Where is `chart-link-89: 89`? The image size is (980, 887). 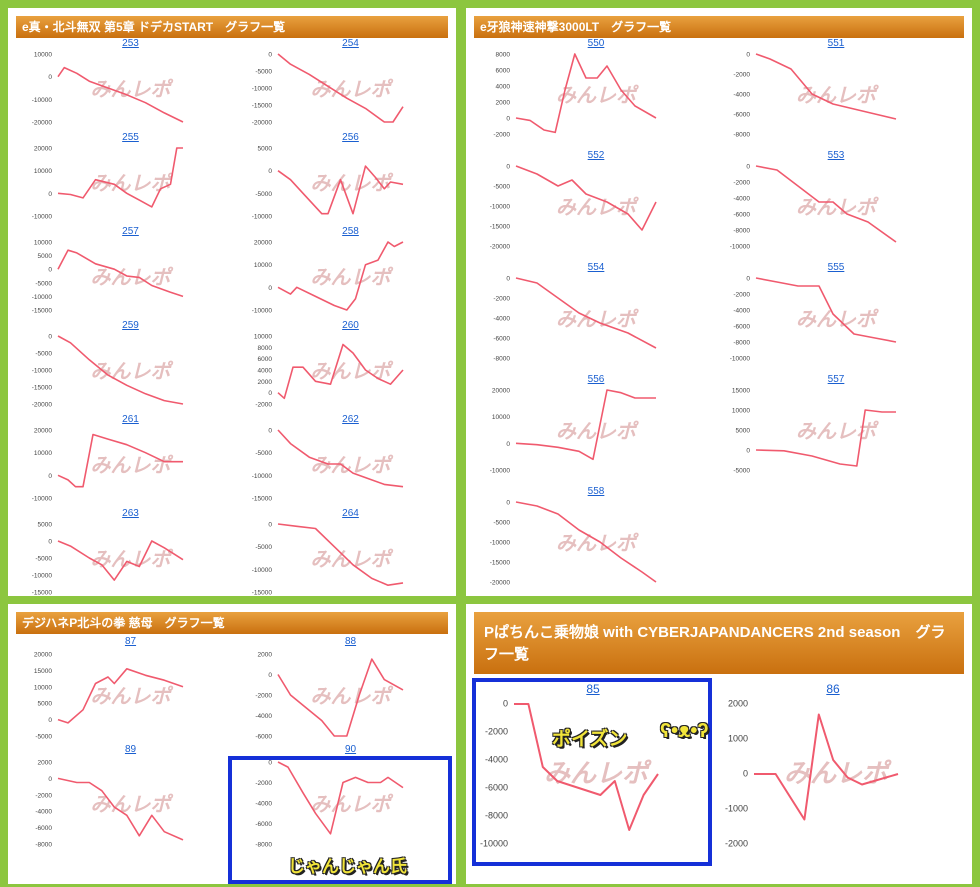
chart-link-89: 89 is located at coordinates (130, 749).